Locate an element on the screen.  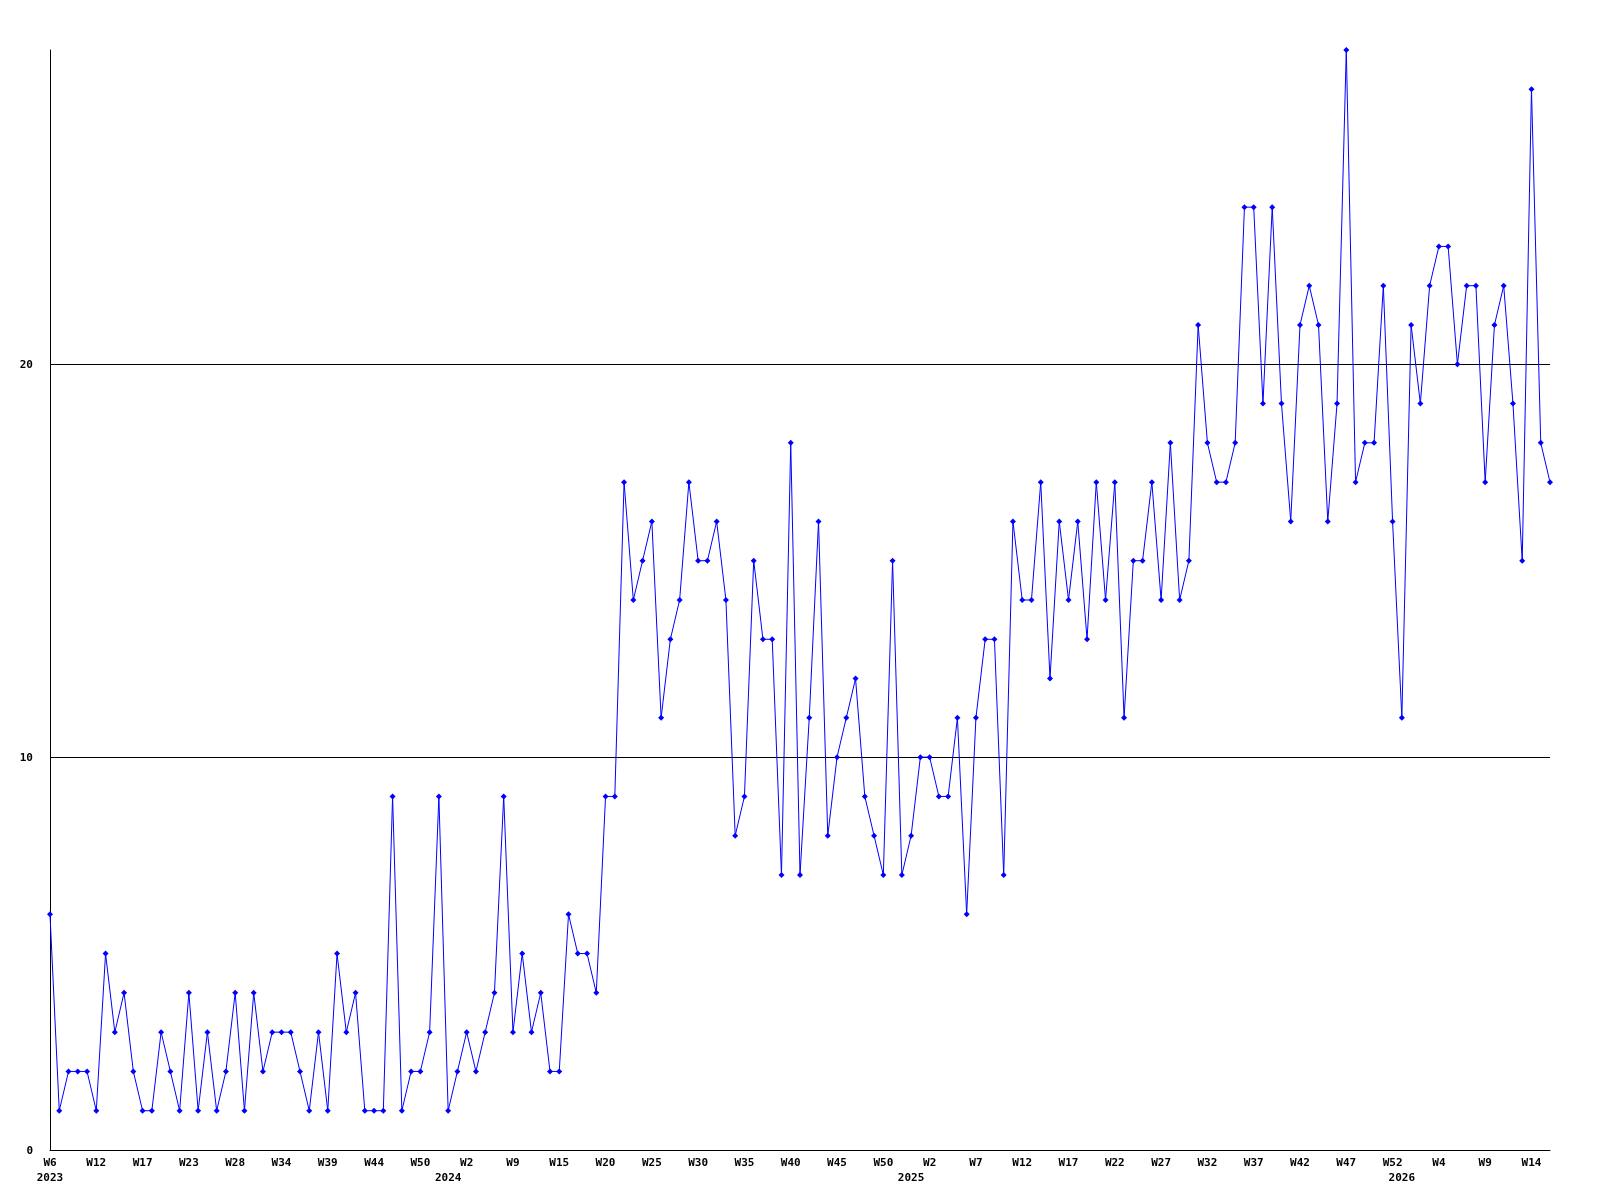
x-tick-label: W39 is located at coordinates (327, 1162).